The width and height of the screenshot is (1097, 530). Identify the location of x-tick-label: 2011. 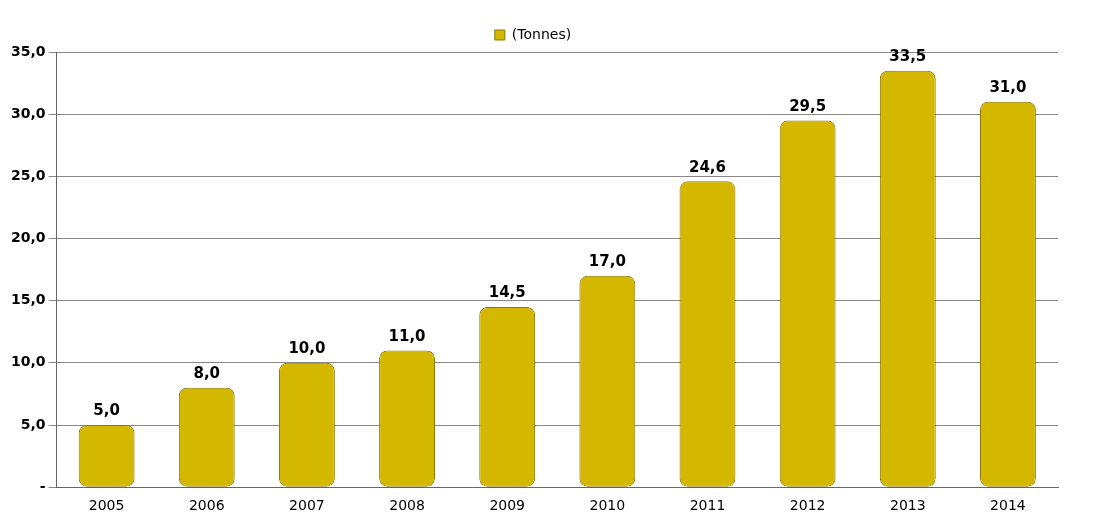
(707, 505).